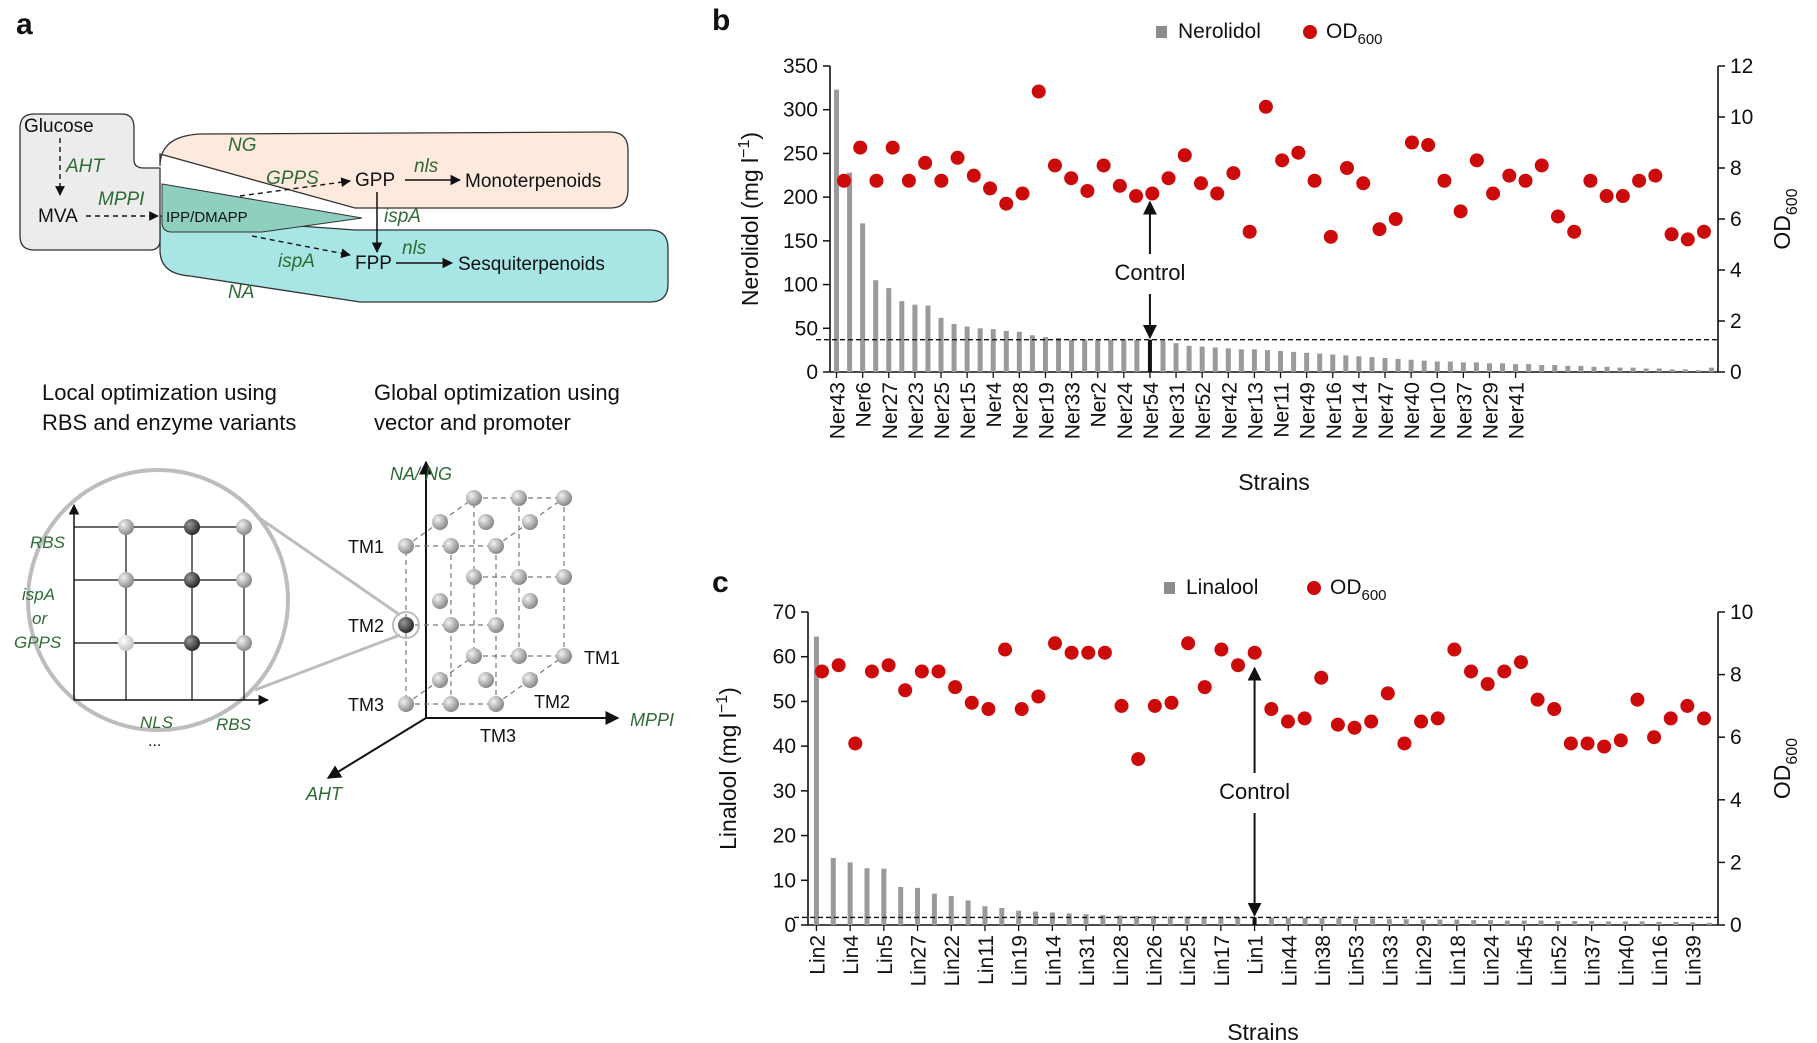  I want to click on y-tick-label: 0, so click(790, 925).